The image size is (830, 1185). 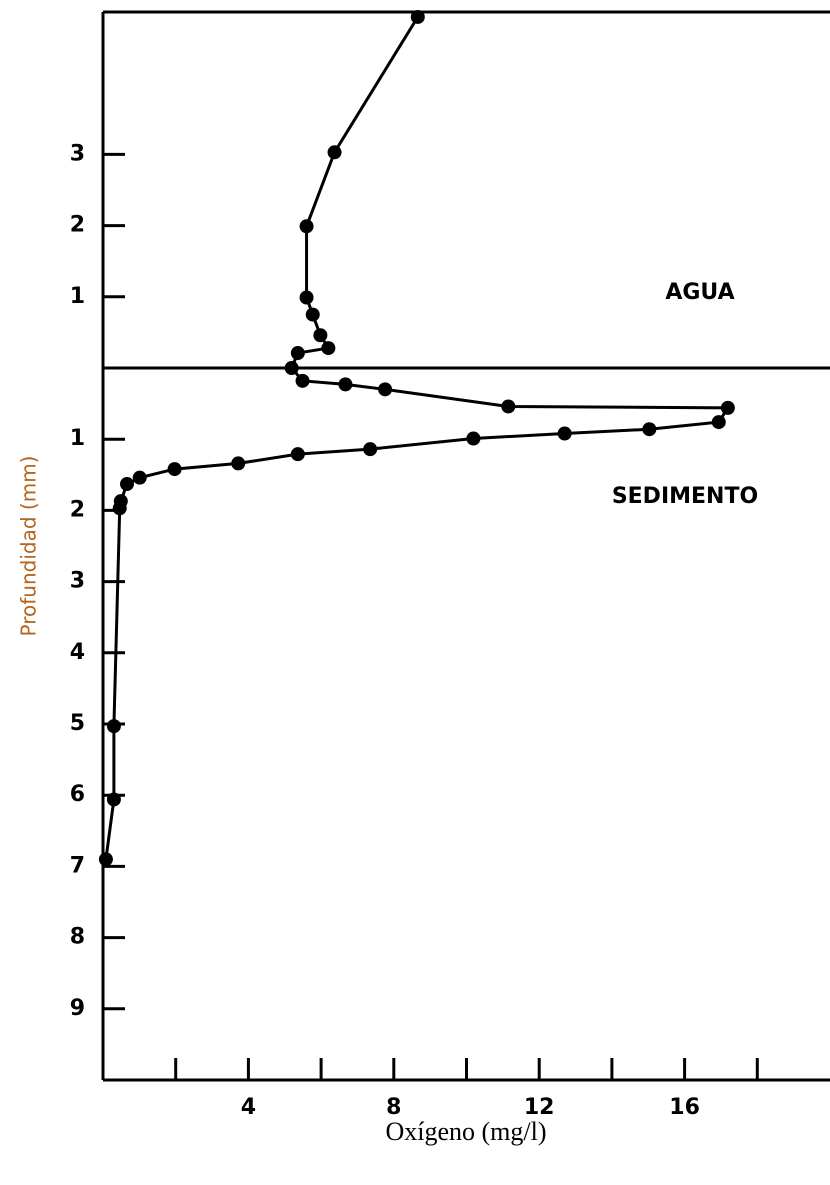 What do you see at coordinates (465, 1131) in the screenshot?
I see `x-axis-label: Oxígeno (mg/l)` at bounding box center [465, 1131].